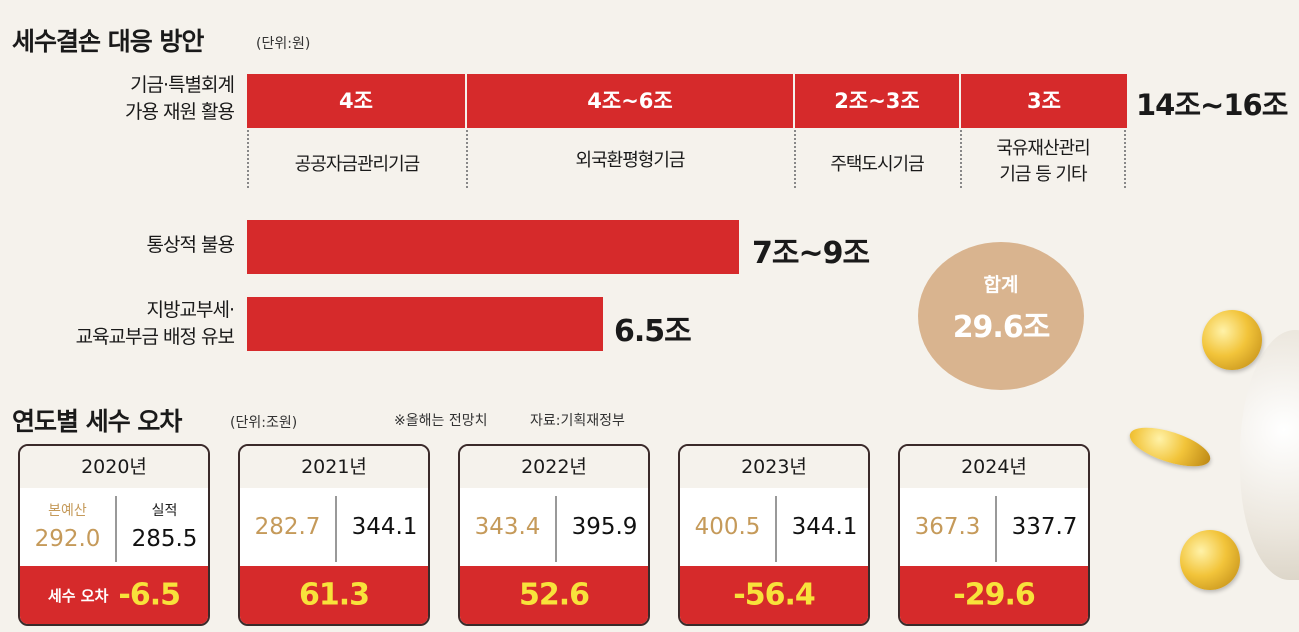  Describe the element at coordinates (493, 247) in the screenshot. I see `row2-bar` at that location.